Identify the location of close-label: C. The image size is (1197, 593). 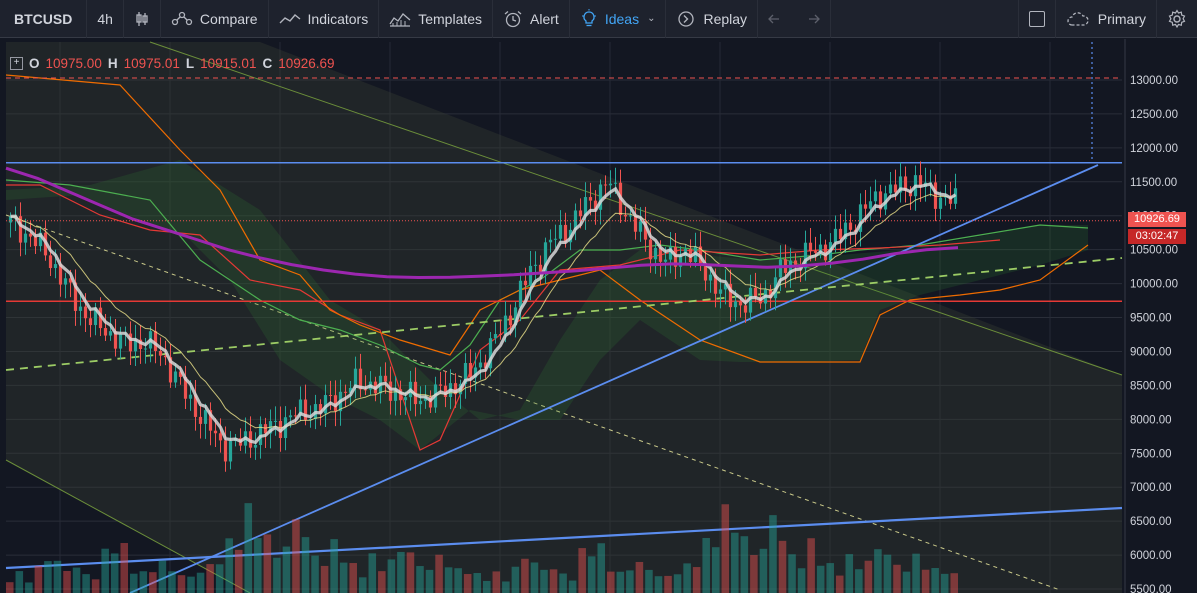
(267, 63).